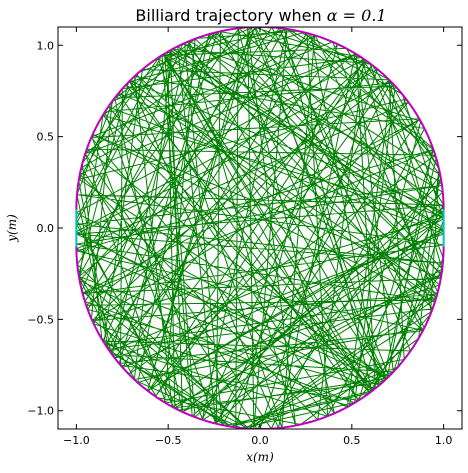  I want to click on y-tick-label-3: 0.5, so click(46, 137).